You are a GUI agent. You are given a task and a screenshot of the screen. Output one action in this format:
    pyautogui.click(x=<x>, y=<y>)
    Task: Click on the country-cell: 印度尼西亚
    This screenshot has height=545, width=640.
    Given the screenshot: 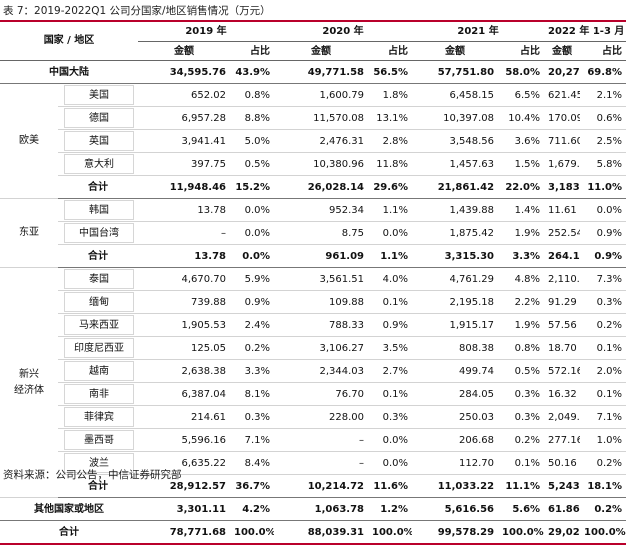 What is the action you would take?
    pyautogui.click(x=98, y=348)
    